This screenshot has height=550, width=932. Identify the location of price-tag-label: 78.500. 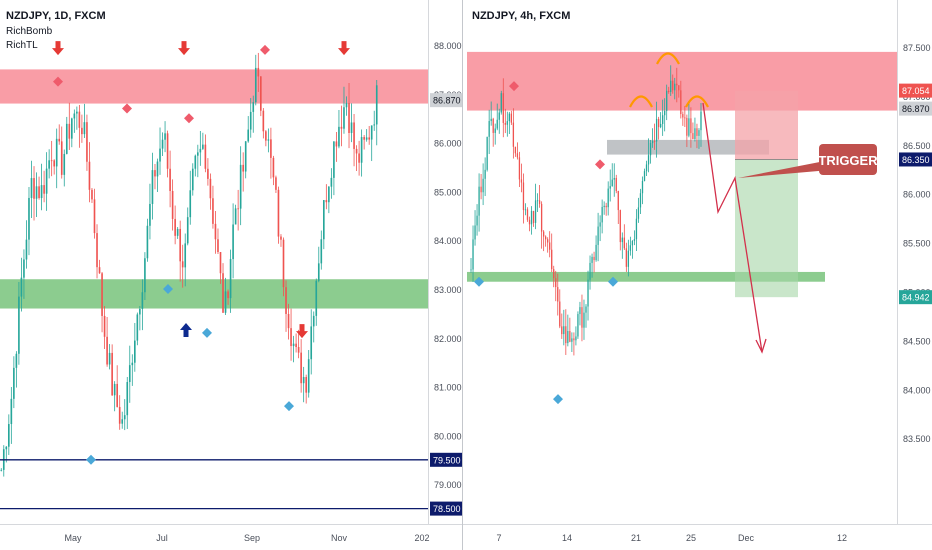
(447, 509).